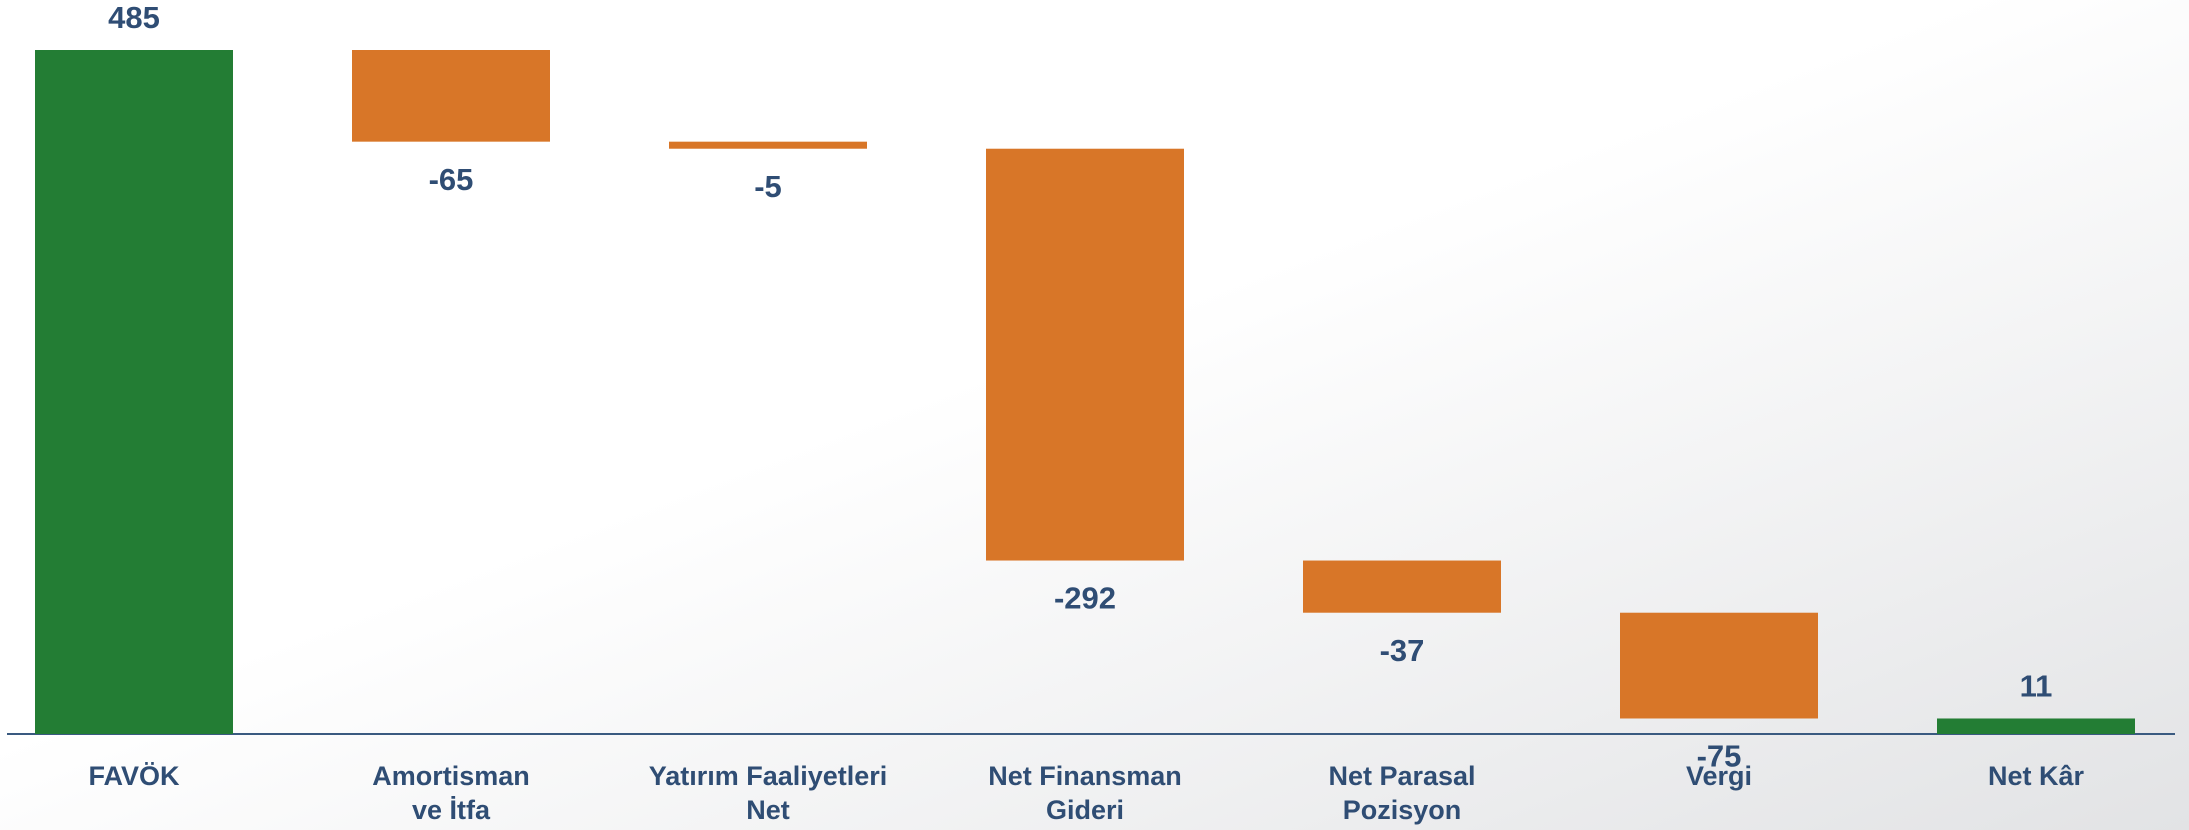  What do you see at coordinates (451, 179) in the screenshot?
I see `value-label: -65` at bounding box center [451, 179].